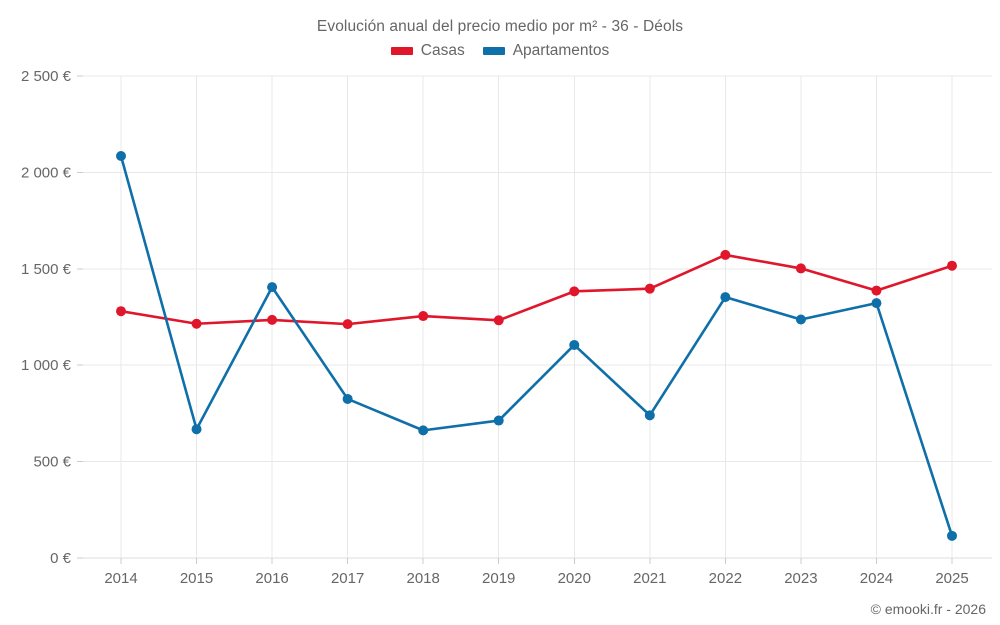 This screenshot has height=625, width=1000. What do you see at coordinates (422, 578) in the screenshot?
I see `x-tick-label: 2018` at bounding box center [422, 578].